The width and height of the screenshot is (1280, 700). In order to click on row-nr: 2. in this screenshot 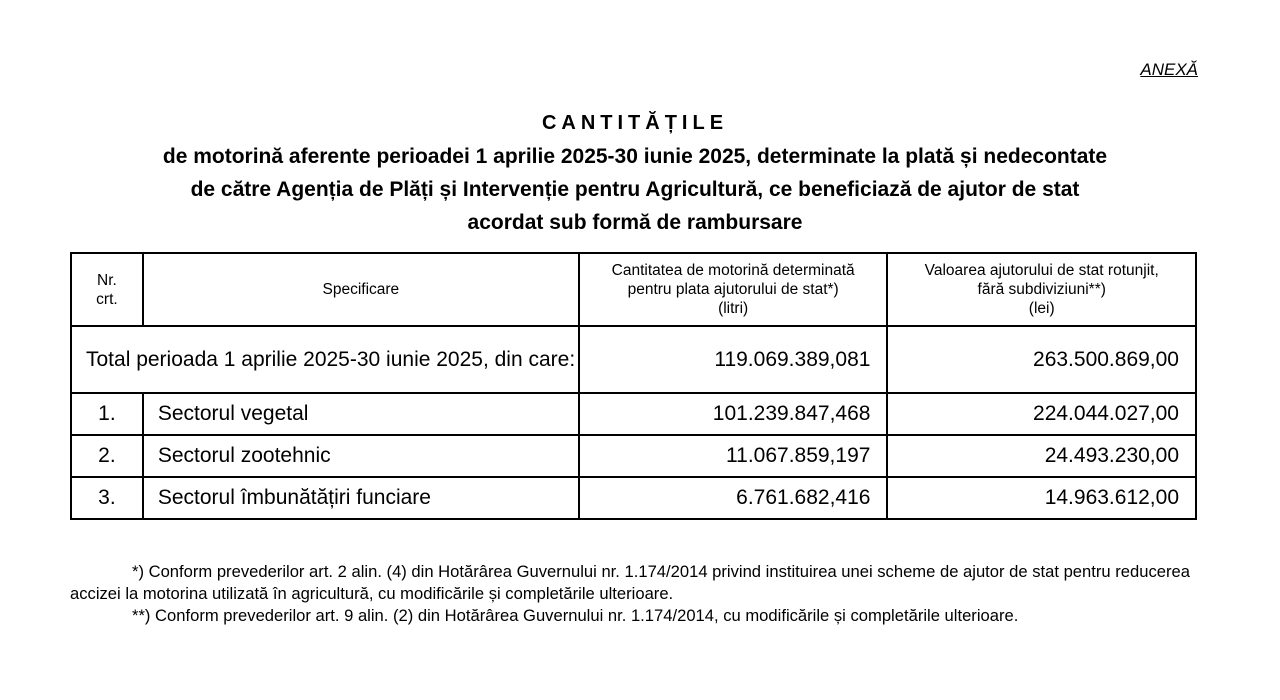, I will do `click(107, 456)`.